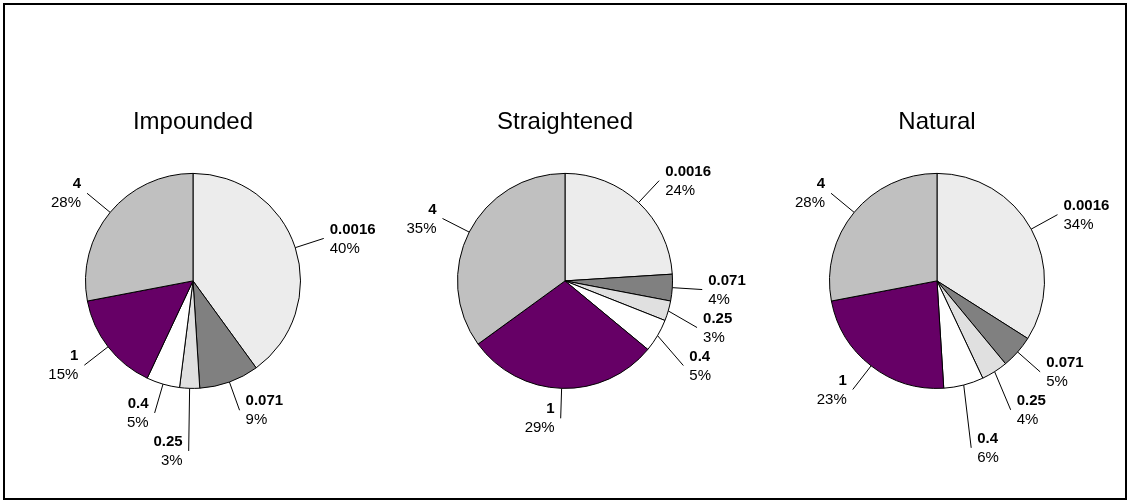 Image resolution: width=1130 pixels, height=504 pixels. What do you see at coordinates (193, 121) in the screenshot?
I see `chart-title: Impounded` at bounding box center [193, 121].